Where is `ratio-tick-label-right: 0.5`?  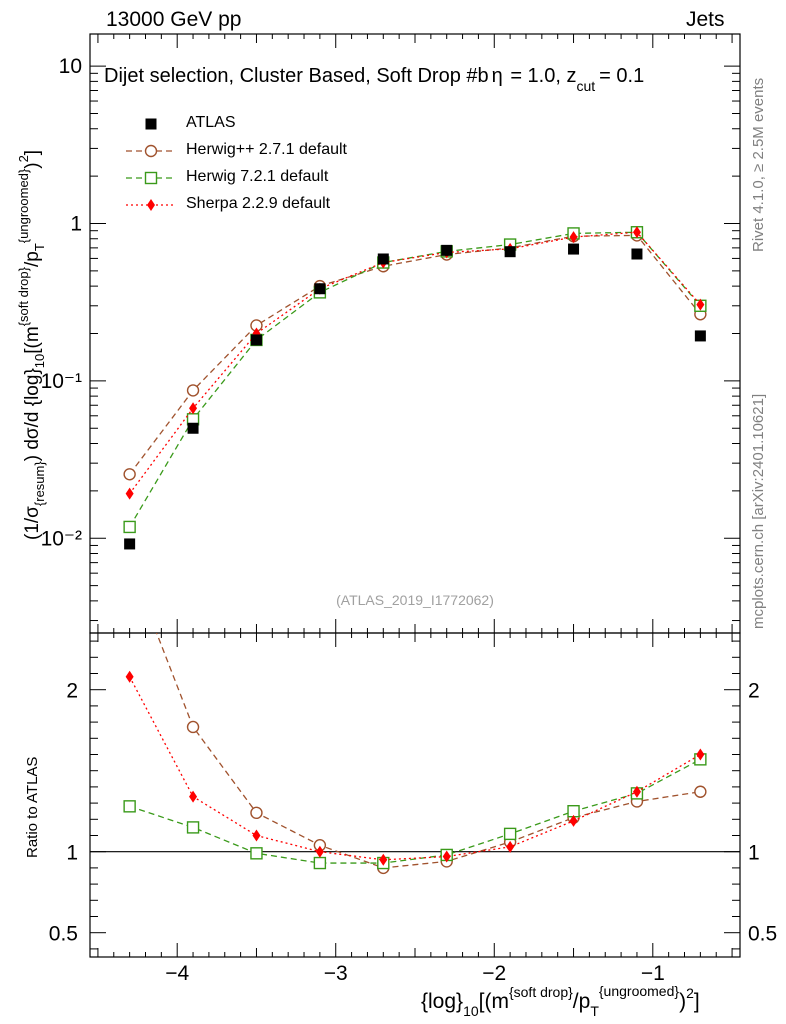
ratio-tick-label-right: 0.5 is located at coordinates (762, 934).